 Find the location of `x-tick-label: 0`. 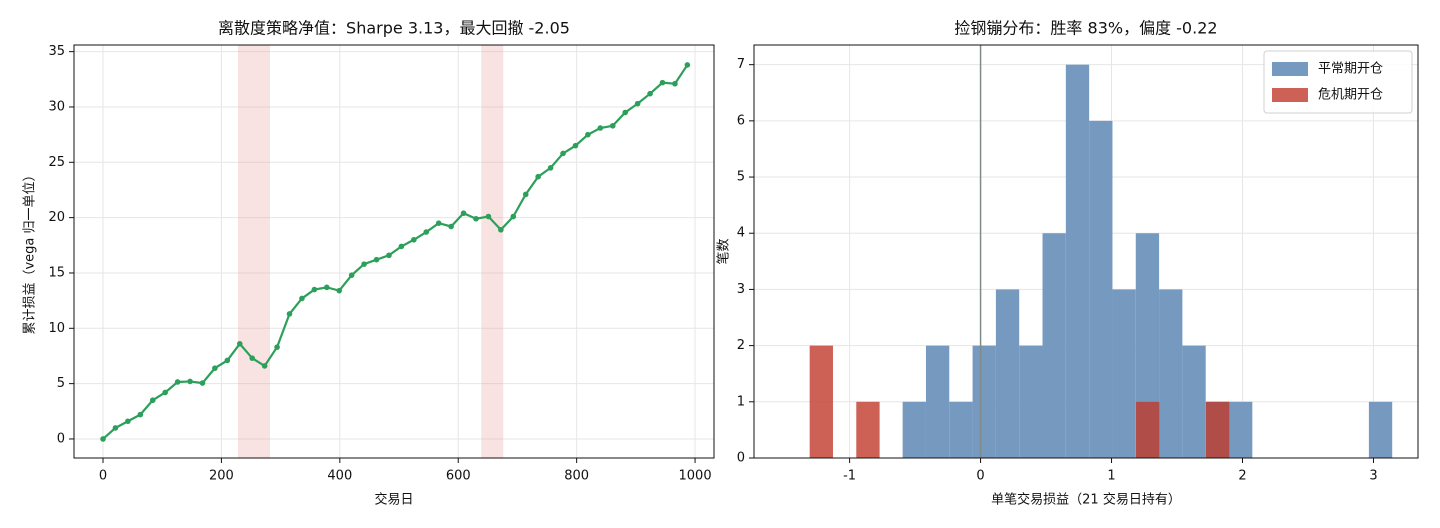

x-tick-label: 0 is located at coordinates (980, 476).